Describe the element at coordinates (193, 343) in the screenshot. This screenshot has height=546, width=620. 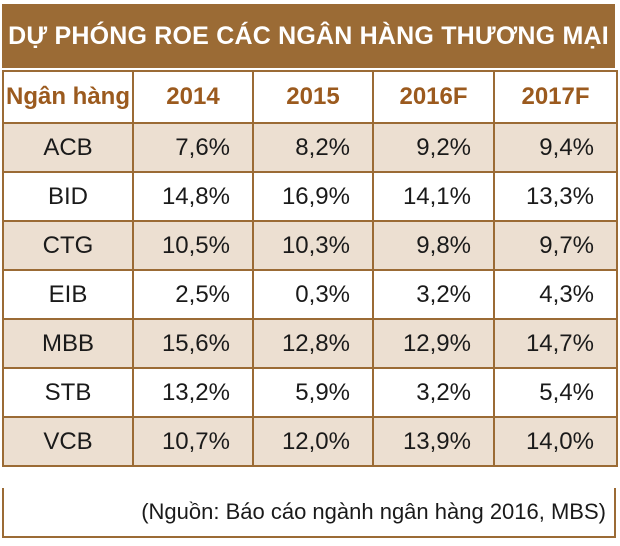
I see `roe-2014: 15,6%` at that location.